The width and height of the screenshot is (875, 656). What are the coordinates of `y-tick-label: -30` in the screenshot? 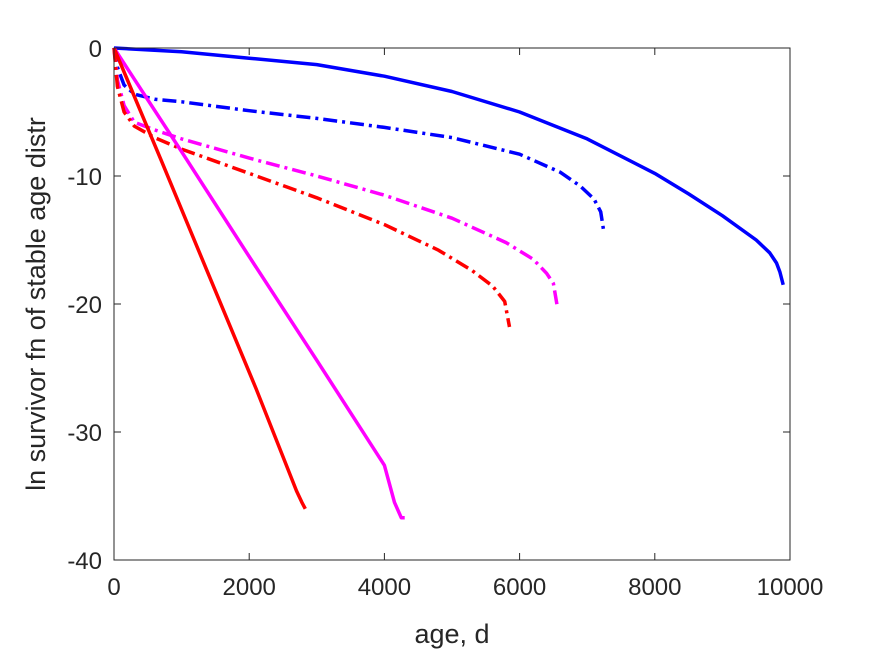 It's located at (84, 433).